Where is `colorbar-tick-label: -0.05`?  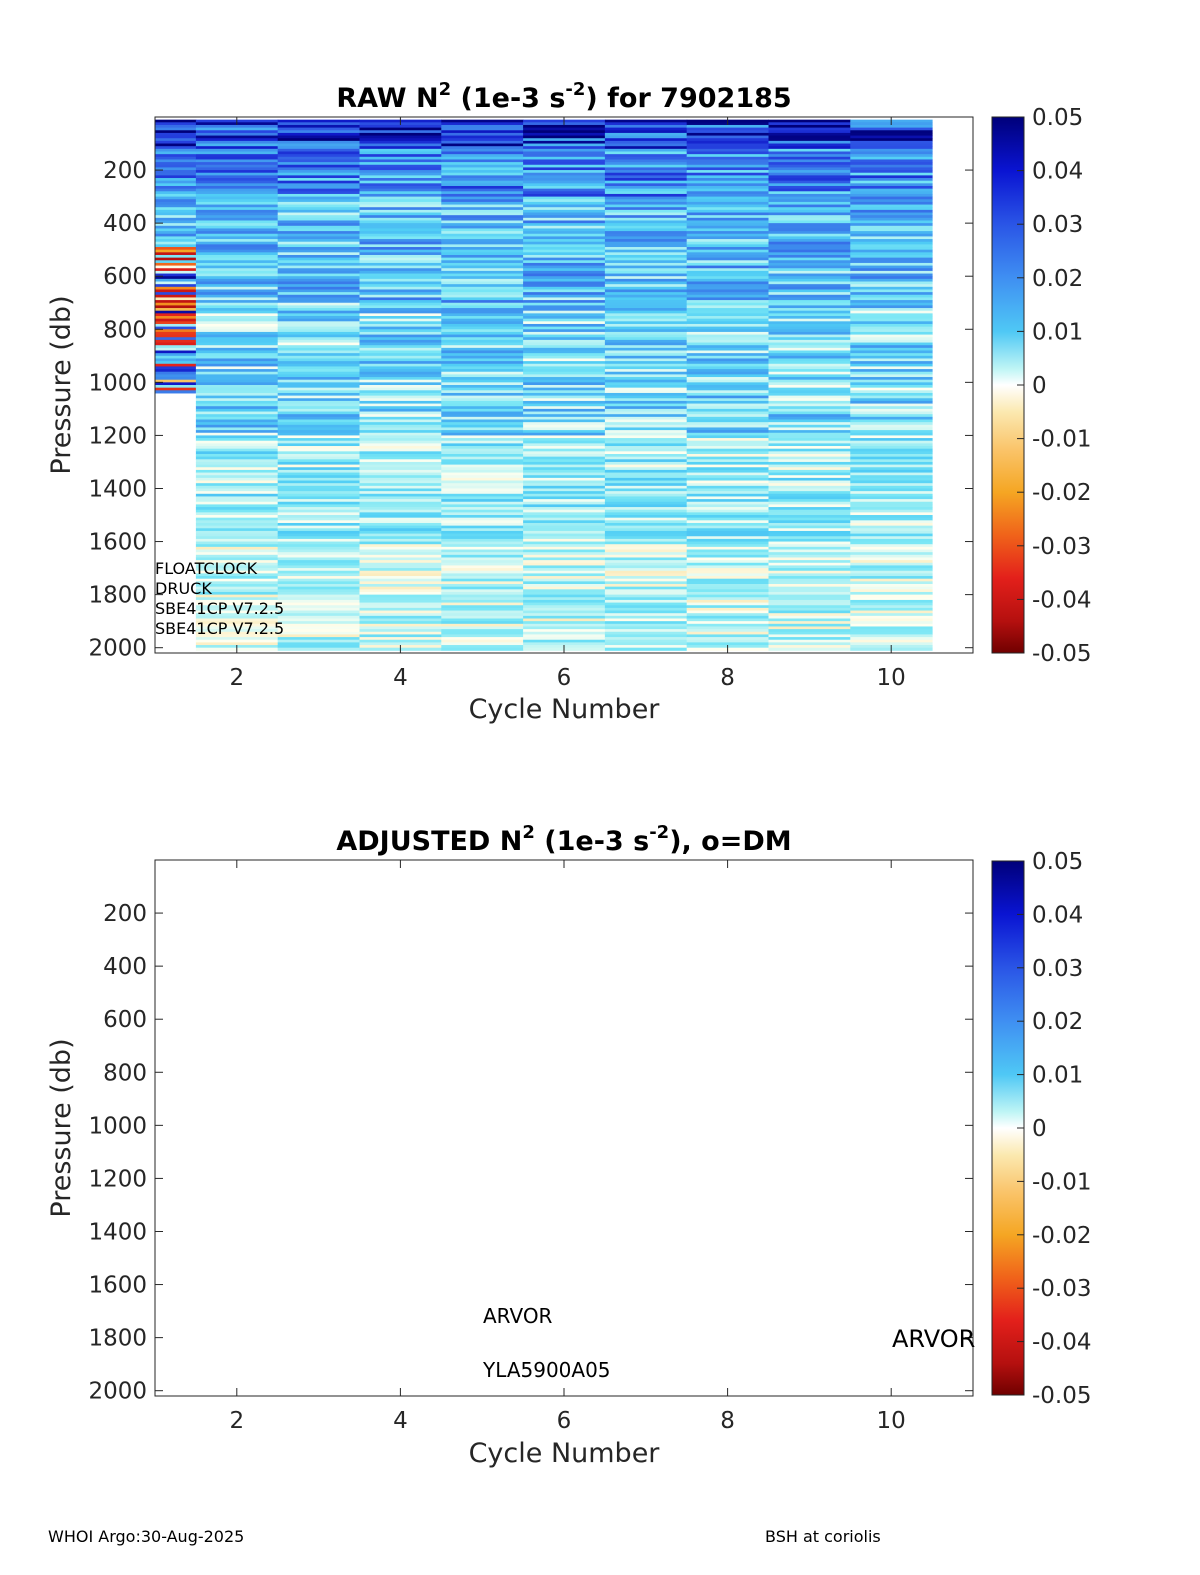
colorbar-tick-label: -0.05 is located at coordinates (1062, 654).